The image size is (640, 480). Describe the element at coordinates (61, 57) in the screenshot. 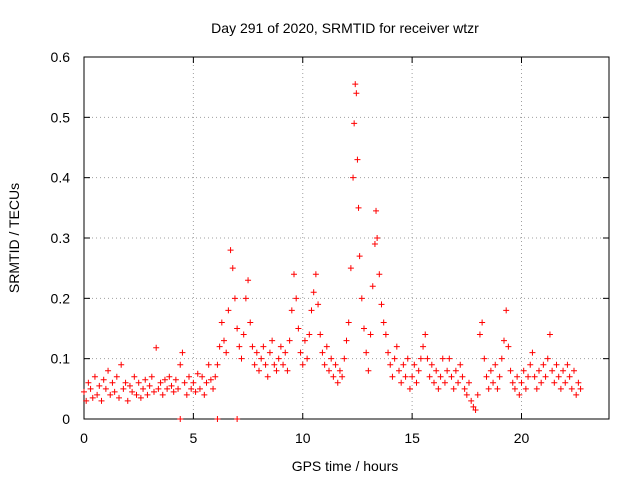

I see `y-tick-label: 0.6` at that location.